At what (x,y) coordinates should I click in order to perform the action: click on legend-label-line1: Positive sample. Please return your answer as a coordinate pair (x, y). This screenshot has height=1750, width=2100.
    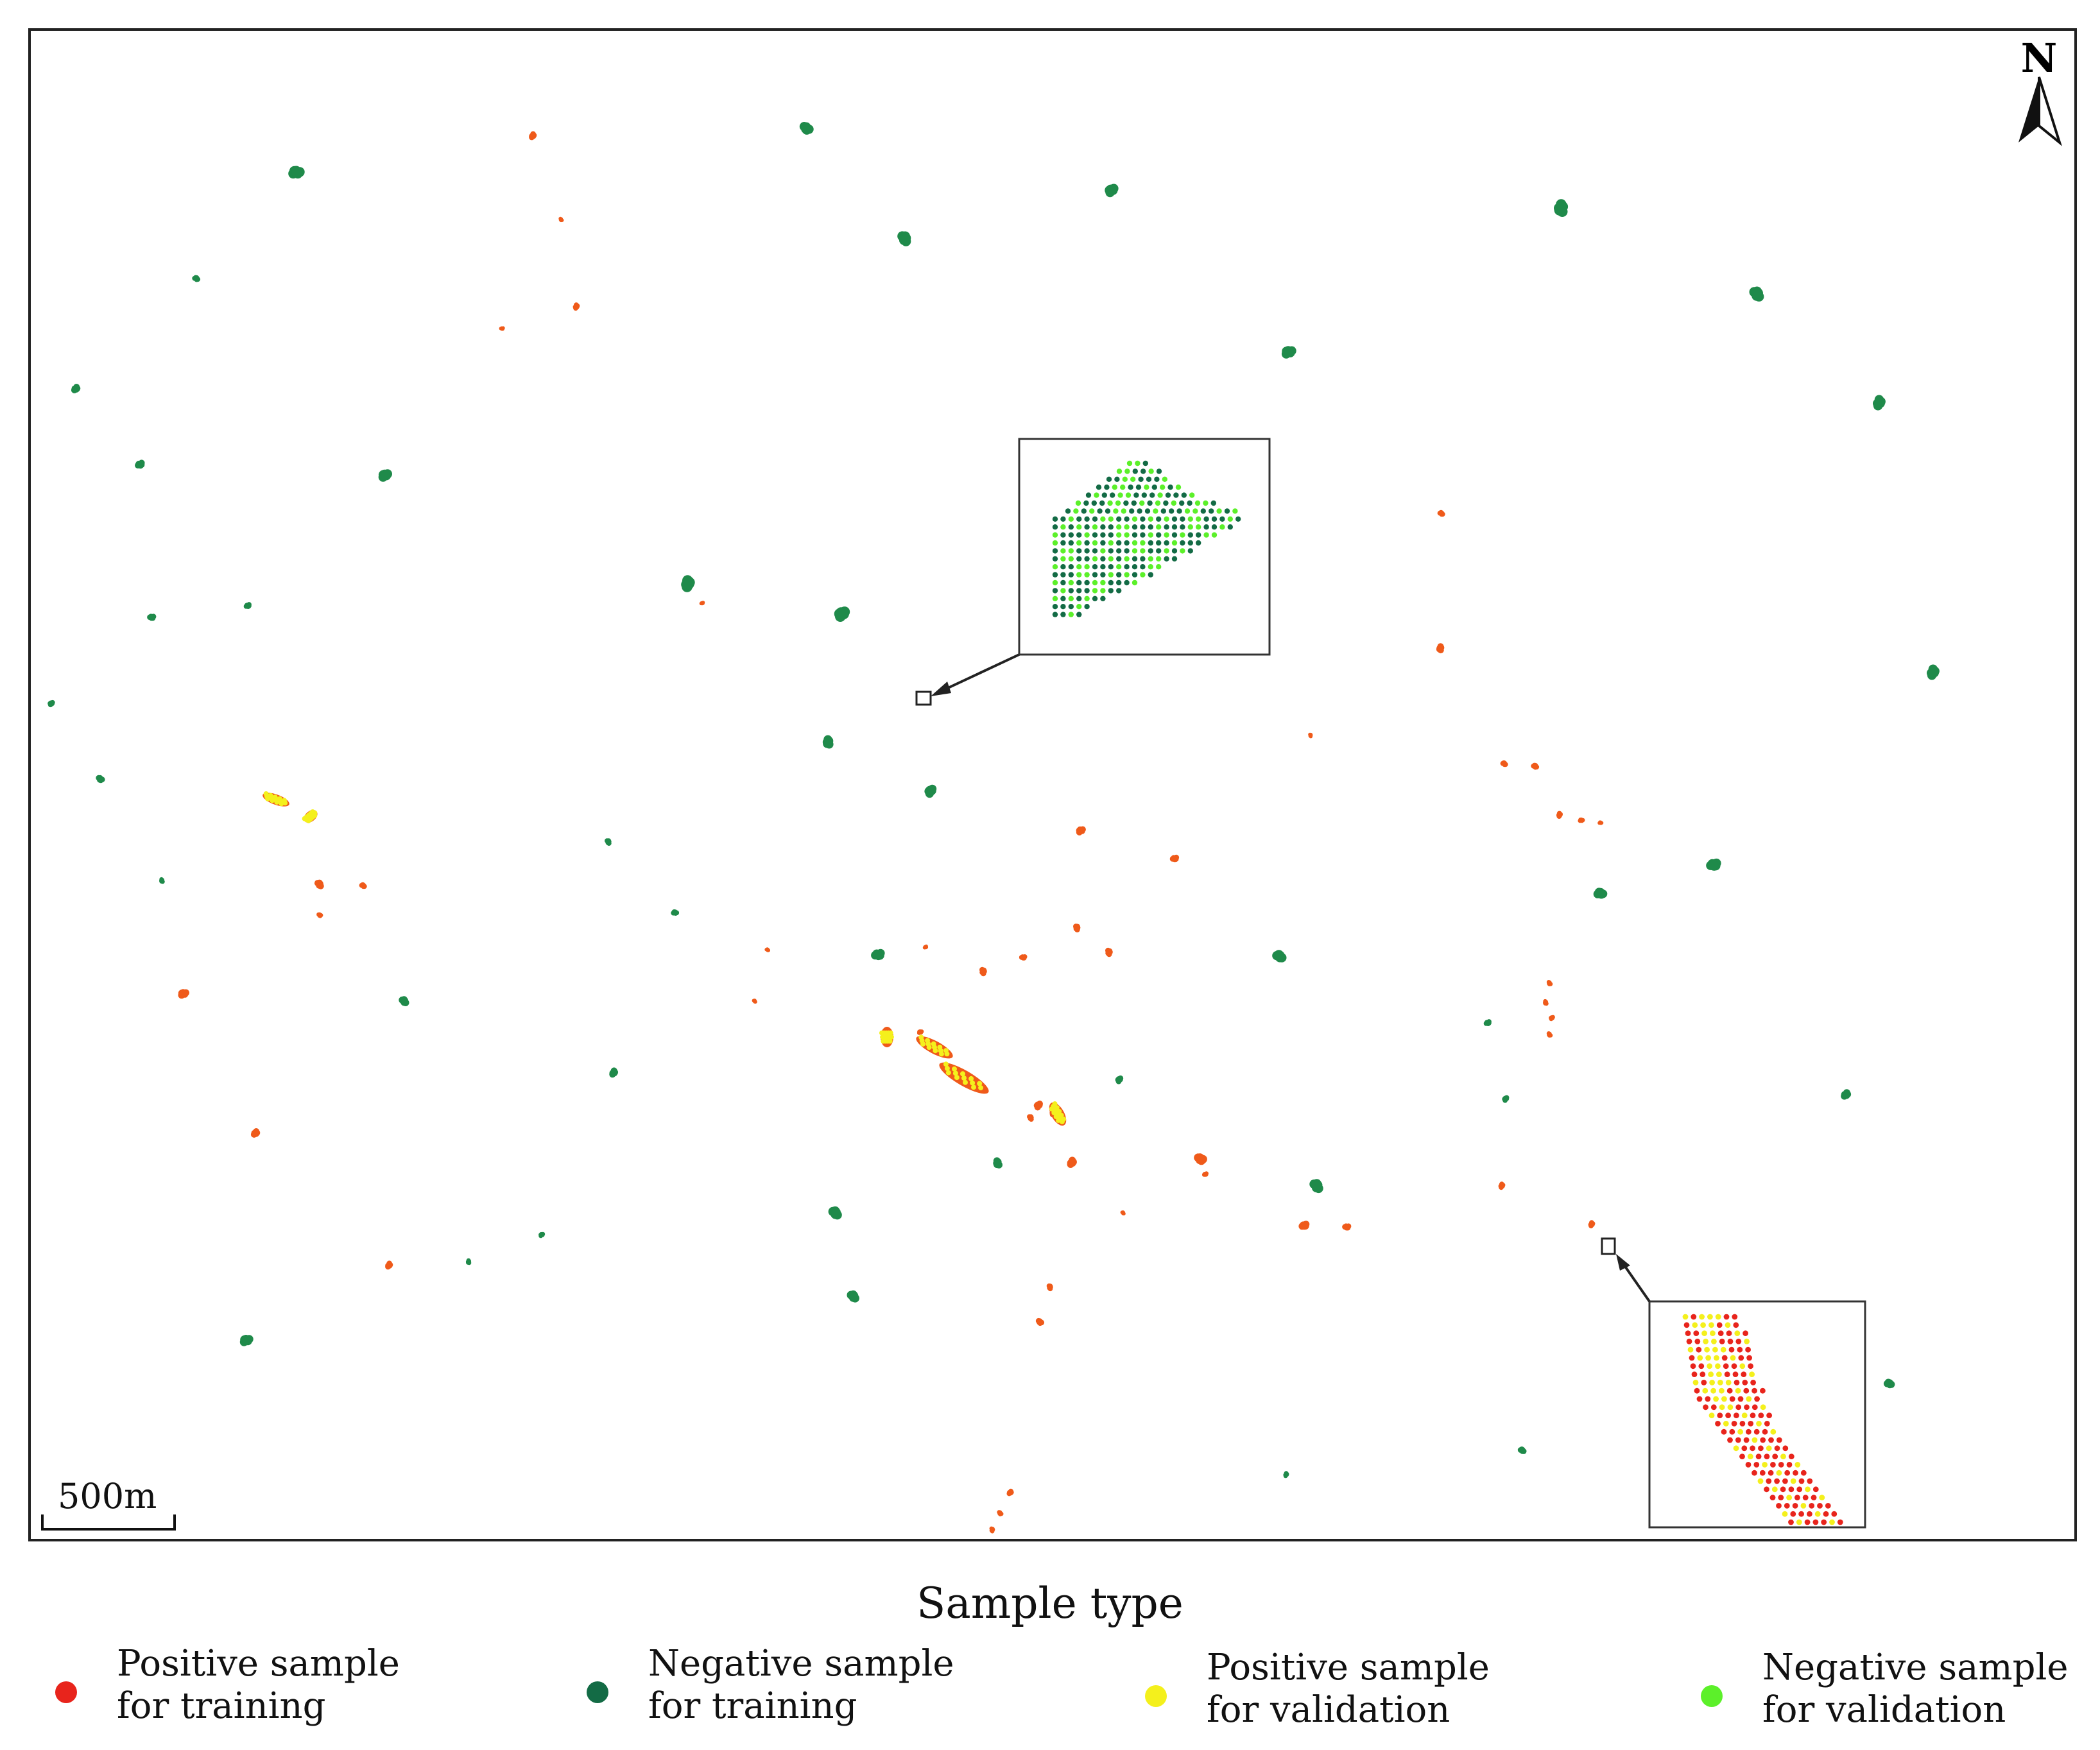
    Looking at the image, I should click on (1349, 1667).